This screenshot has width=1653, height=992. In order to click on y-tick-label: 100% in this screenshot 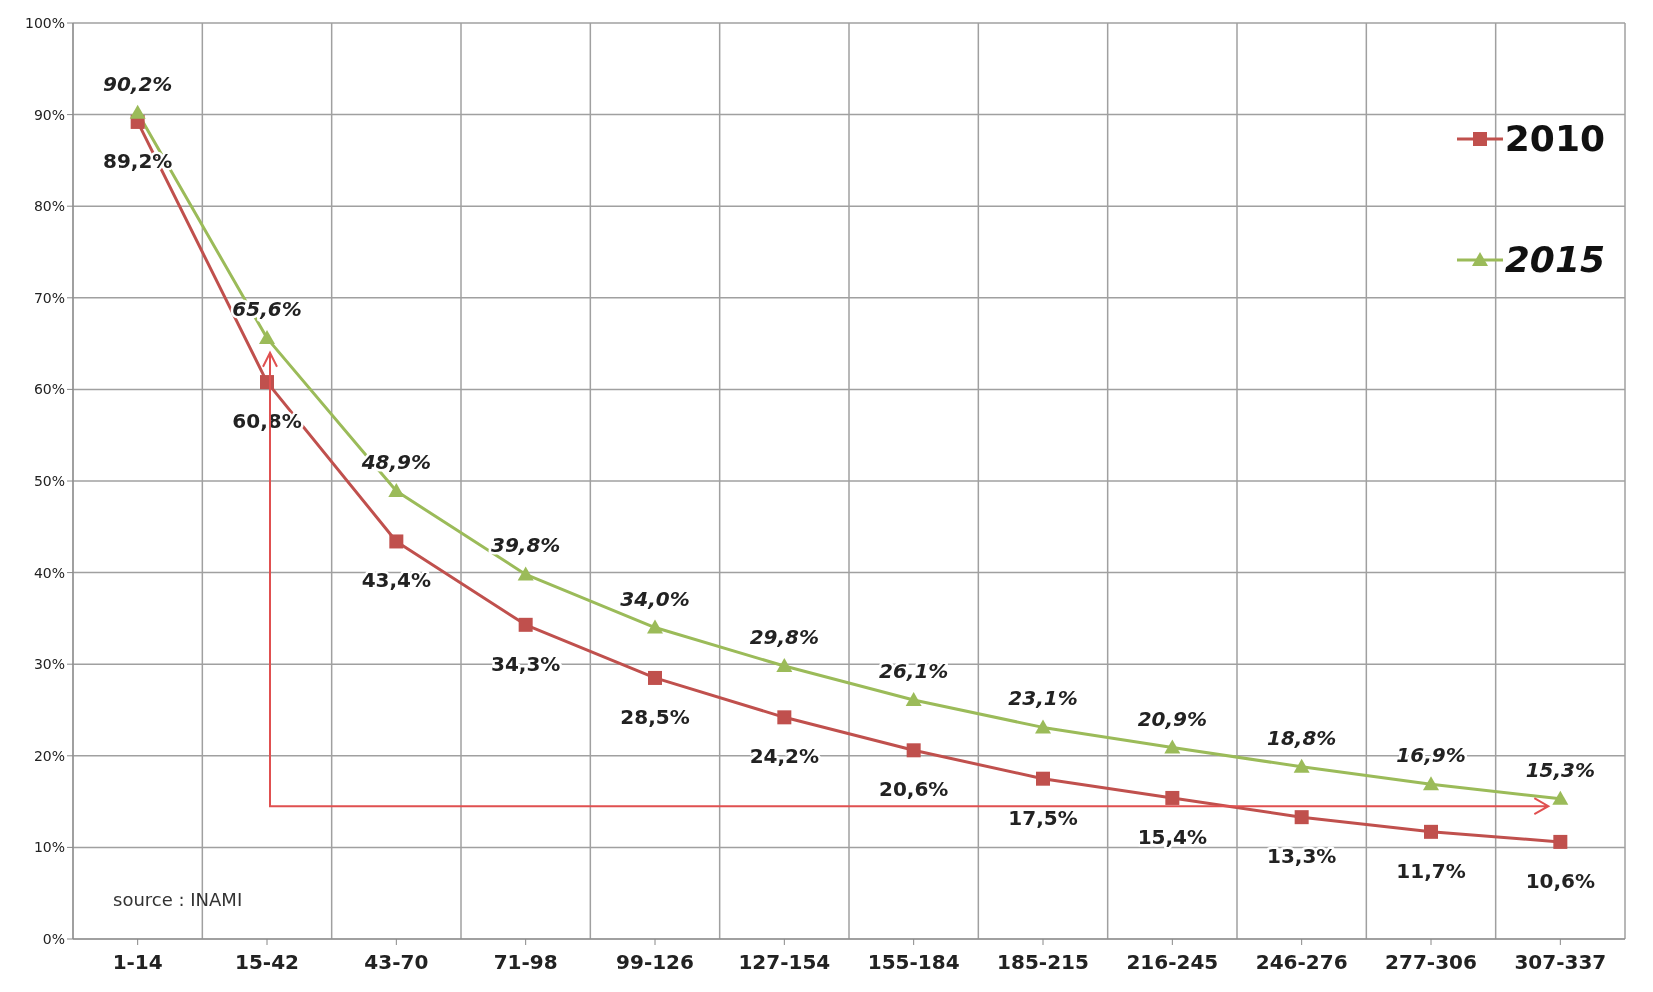, I will do `click(44, 22)`.